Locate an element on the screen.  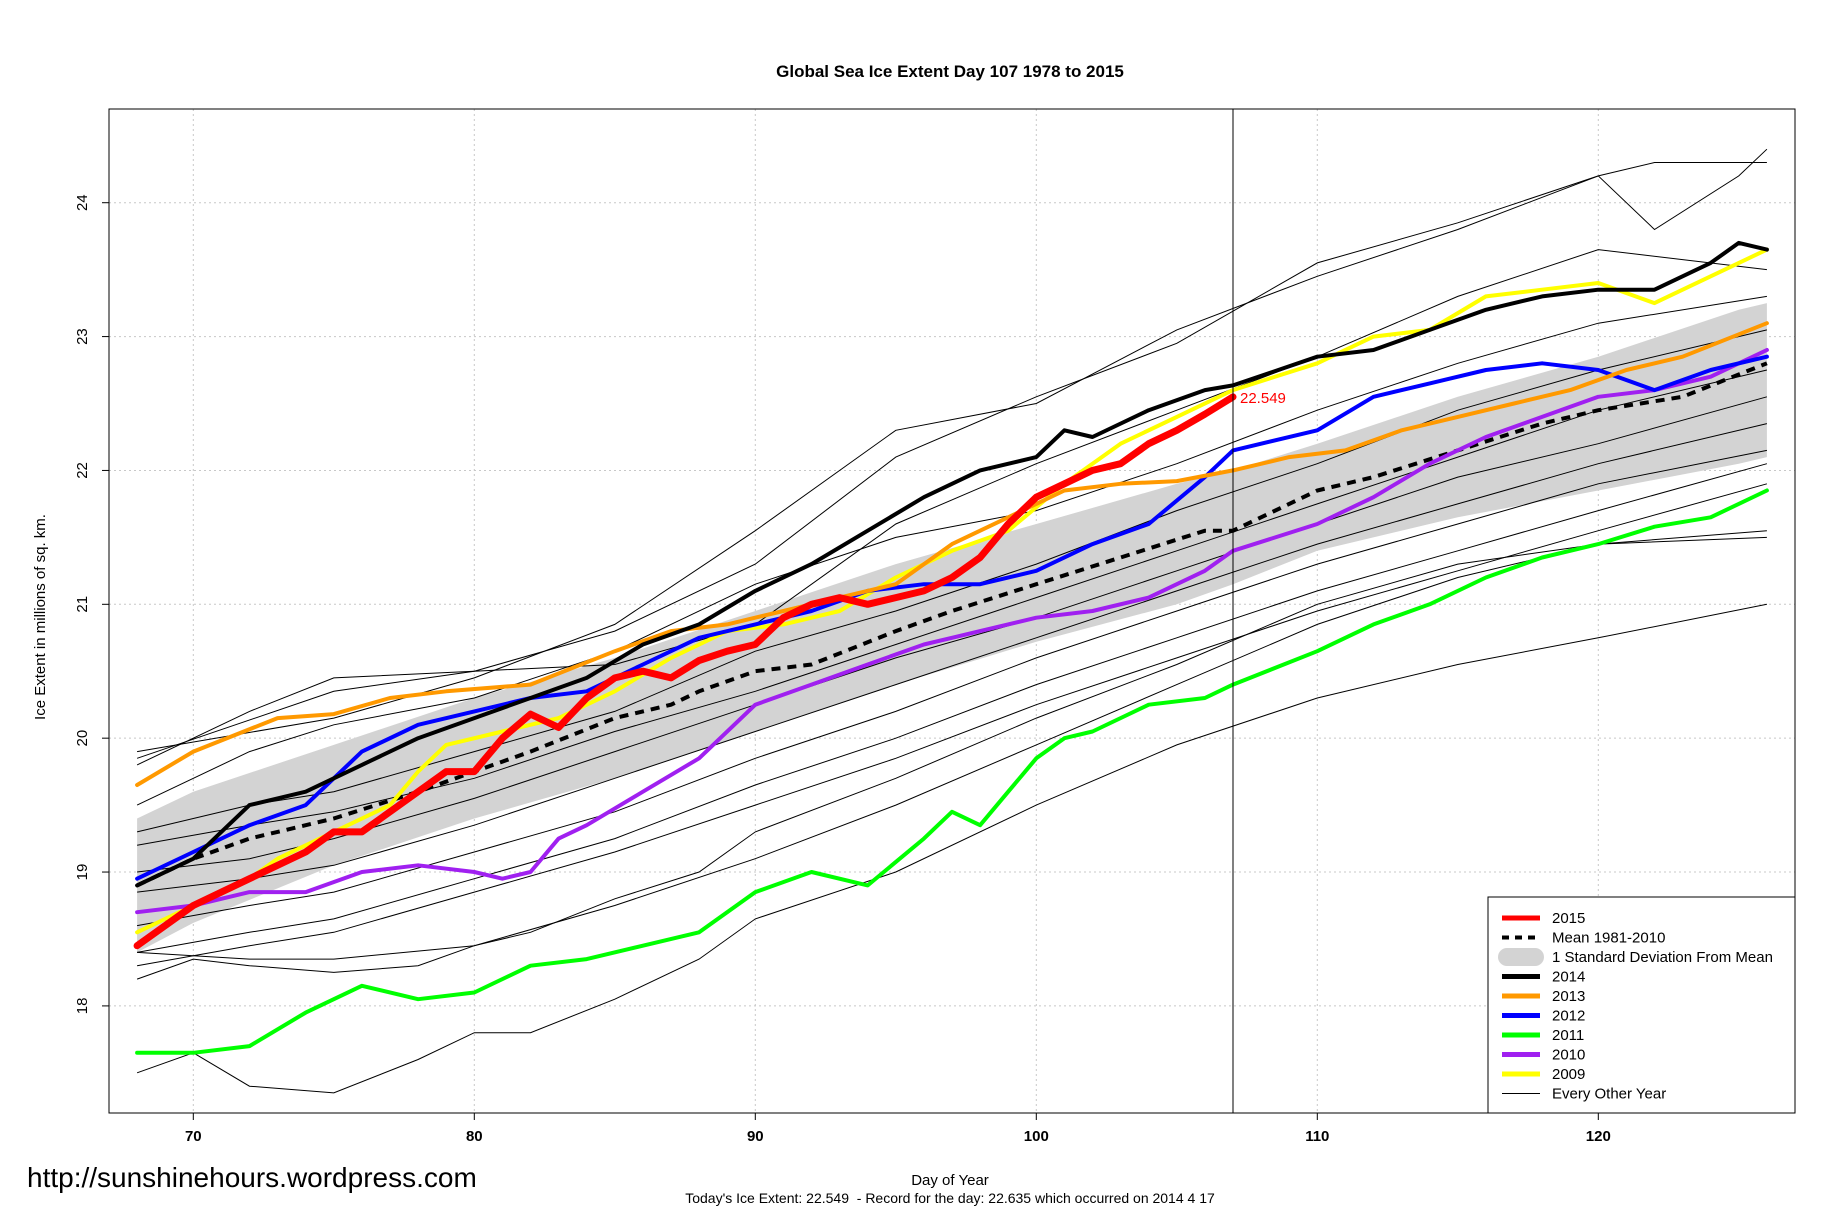
current-value-label: 22.549 is located at coordinates (1263, 398).